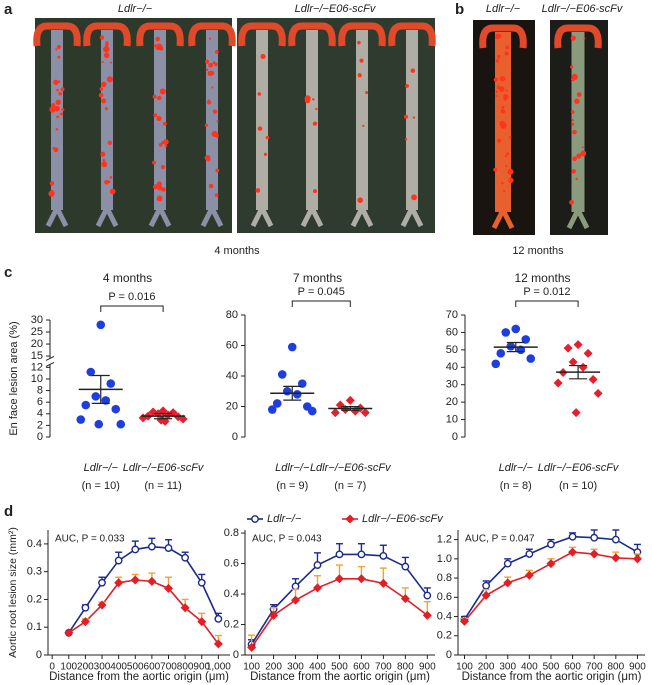  I want to click on category-label: Ldlr−/−E06-scFv, so click(351, 468).